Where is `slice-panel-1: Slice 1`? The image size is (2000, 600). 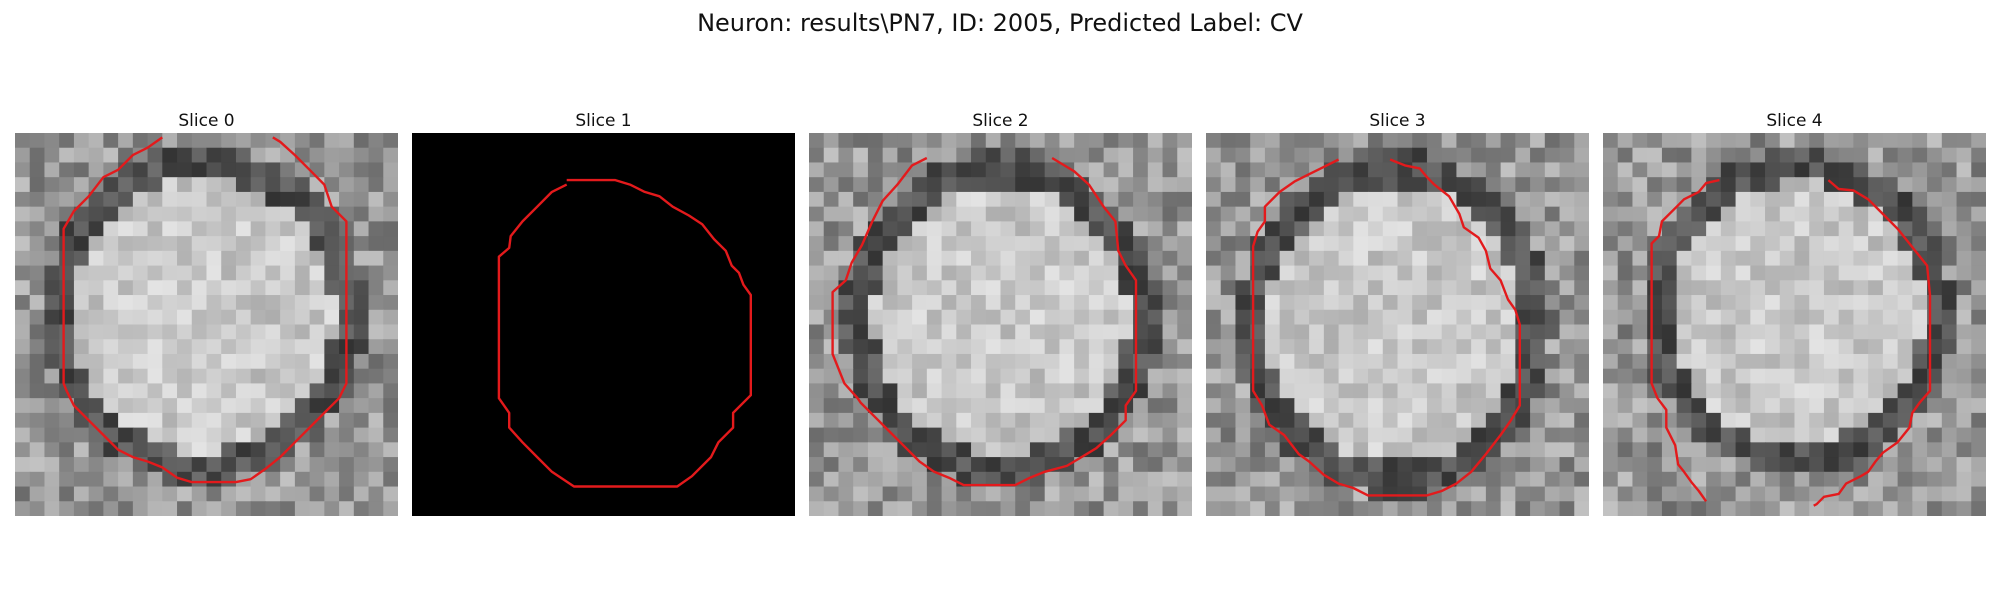
slice-panel-1: Slice 1 is located at coordinates (603, 313).